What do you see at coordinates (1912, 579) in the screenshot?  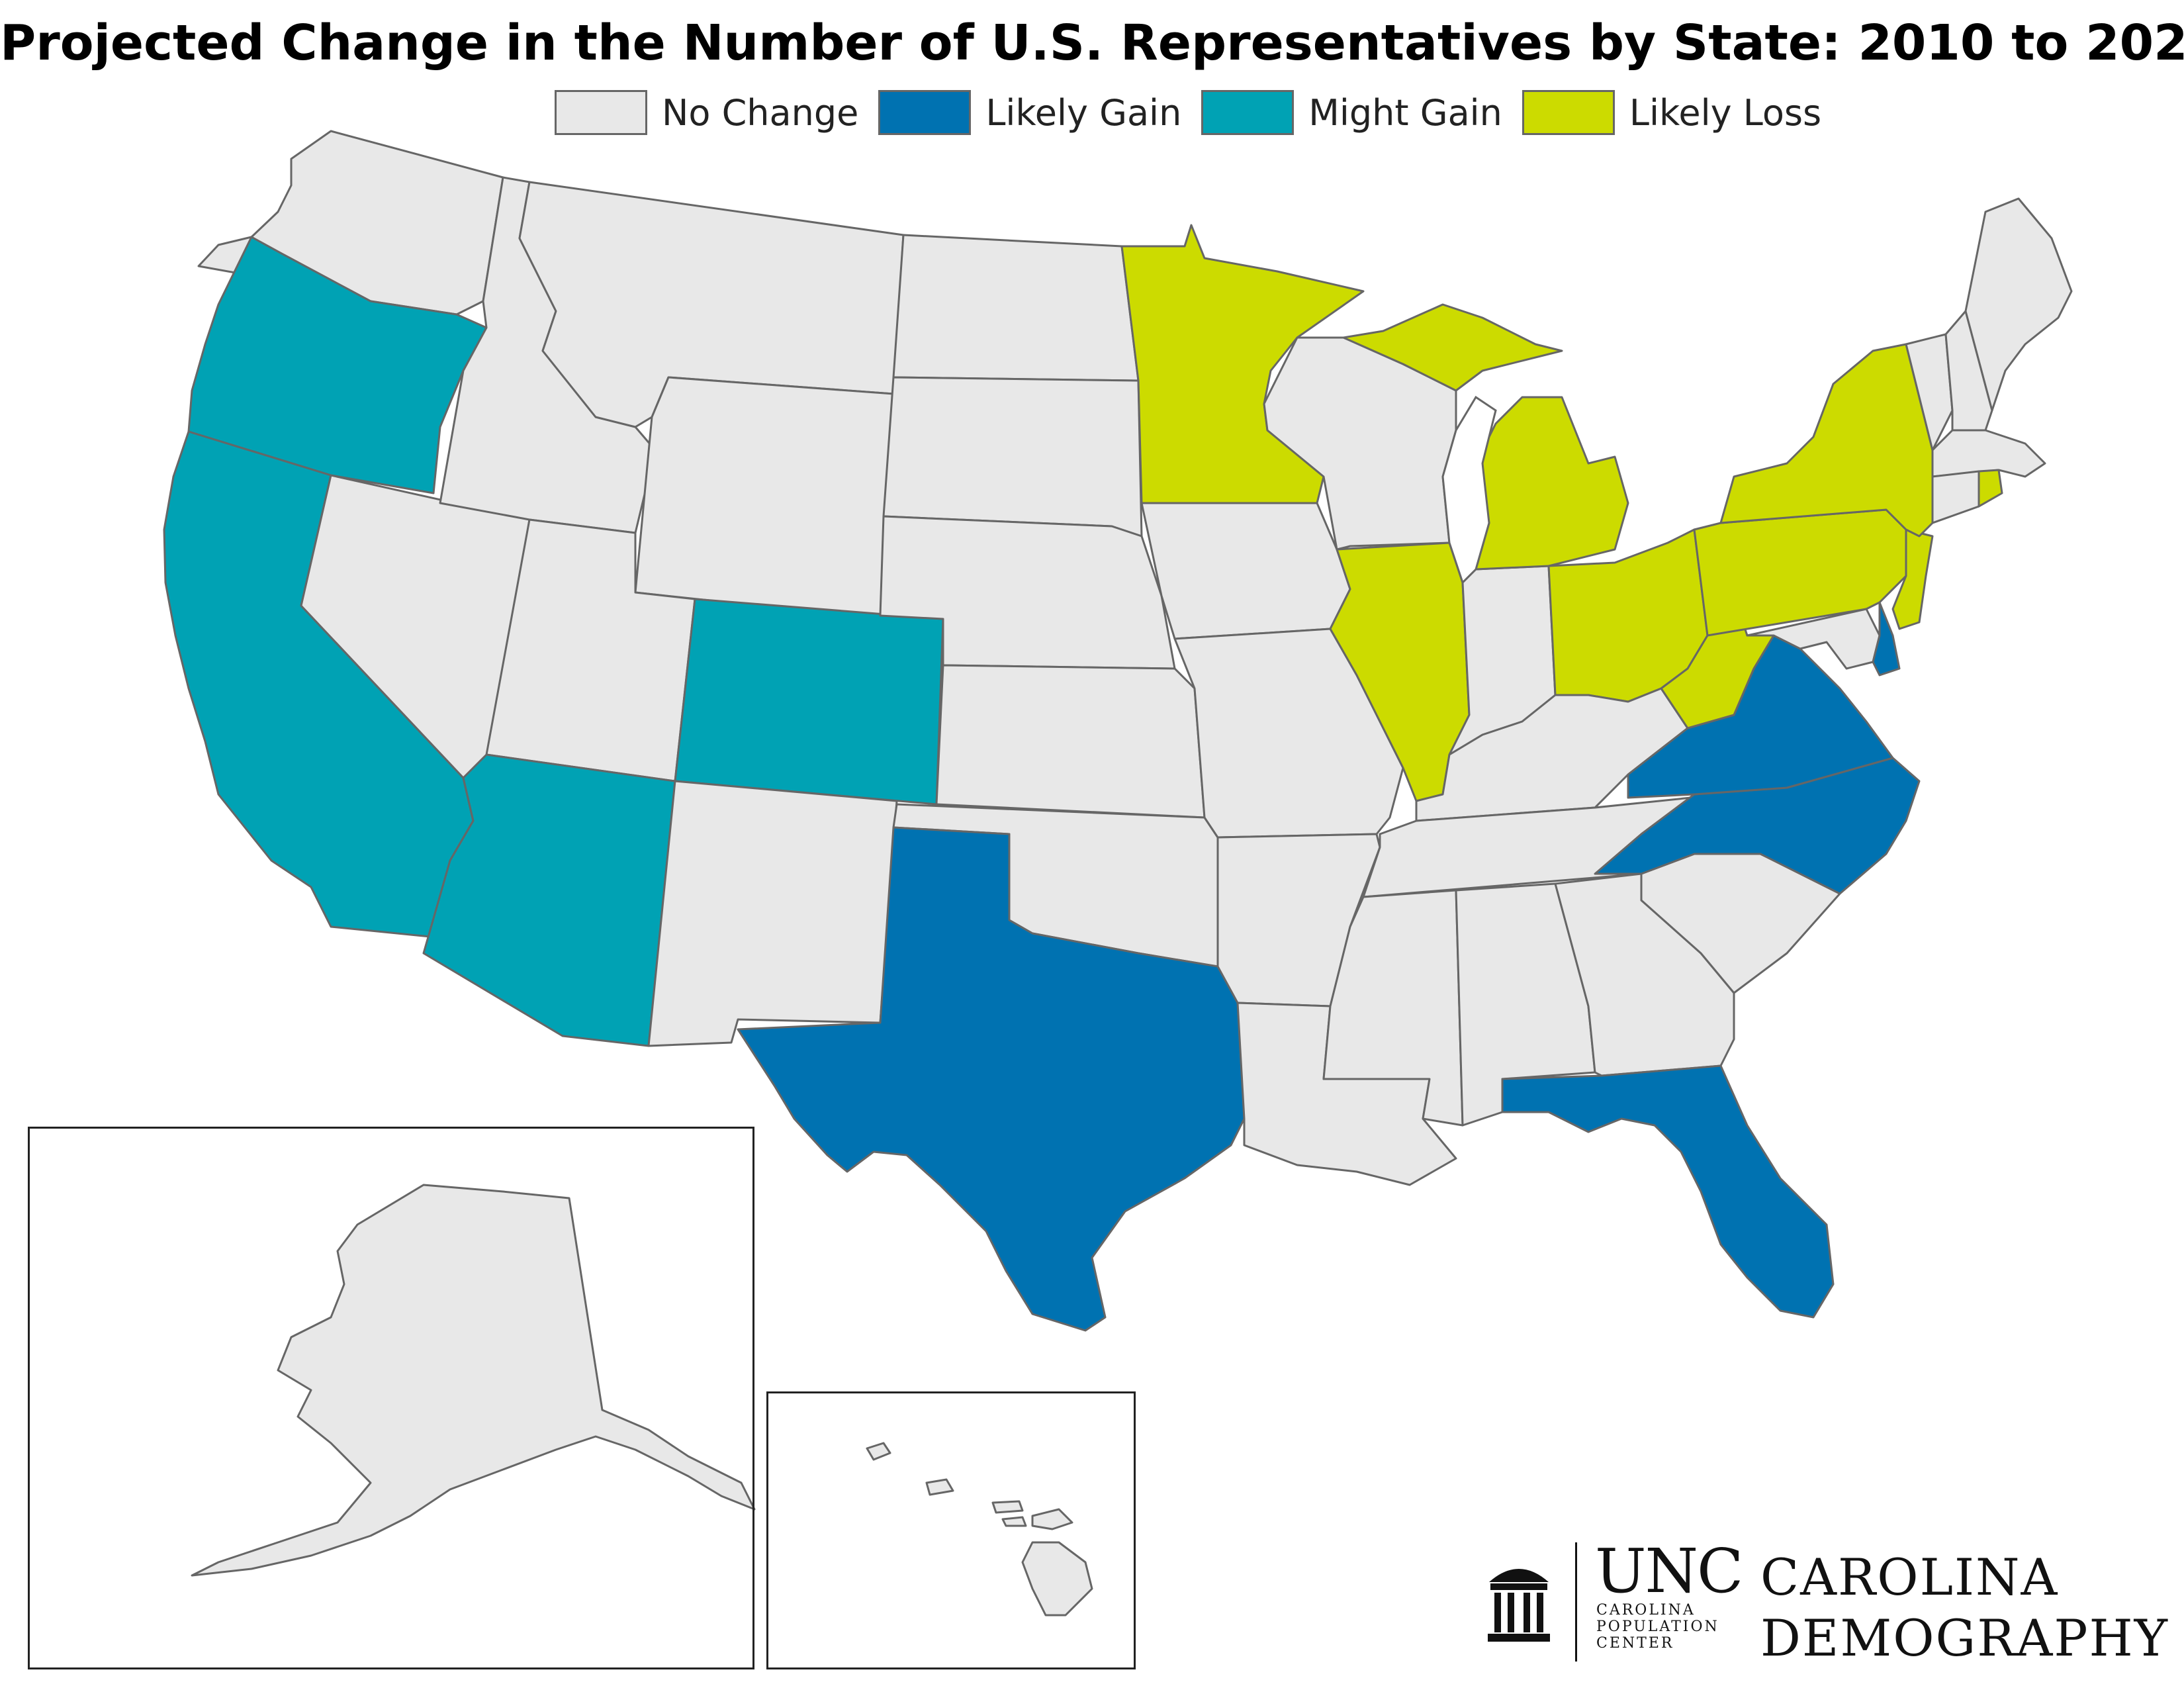 I see `state-new-jersey` at bounding box center [1912, 579].